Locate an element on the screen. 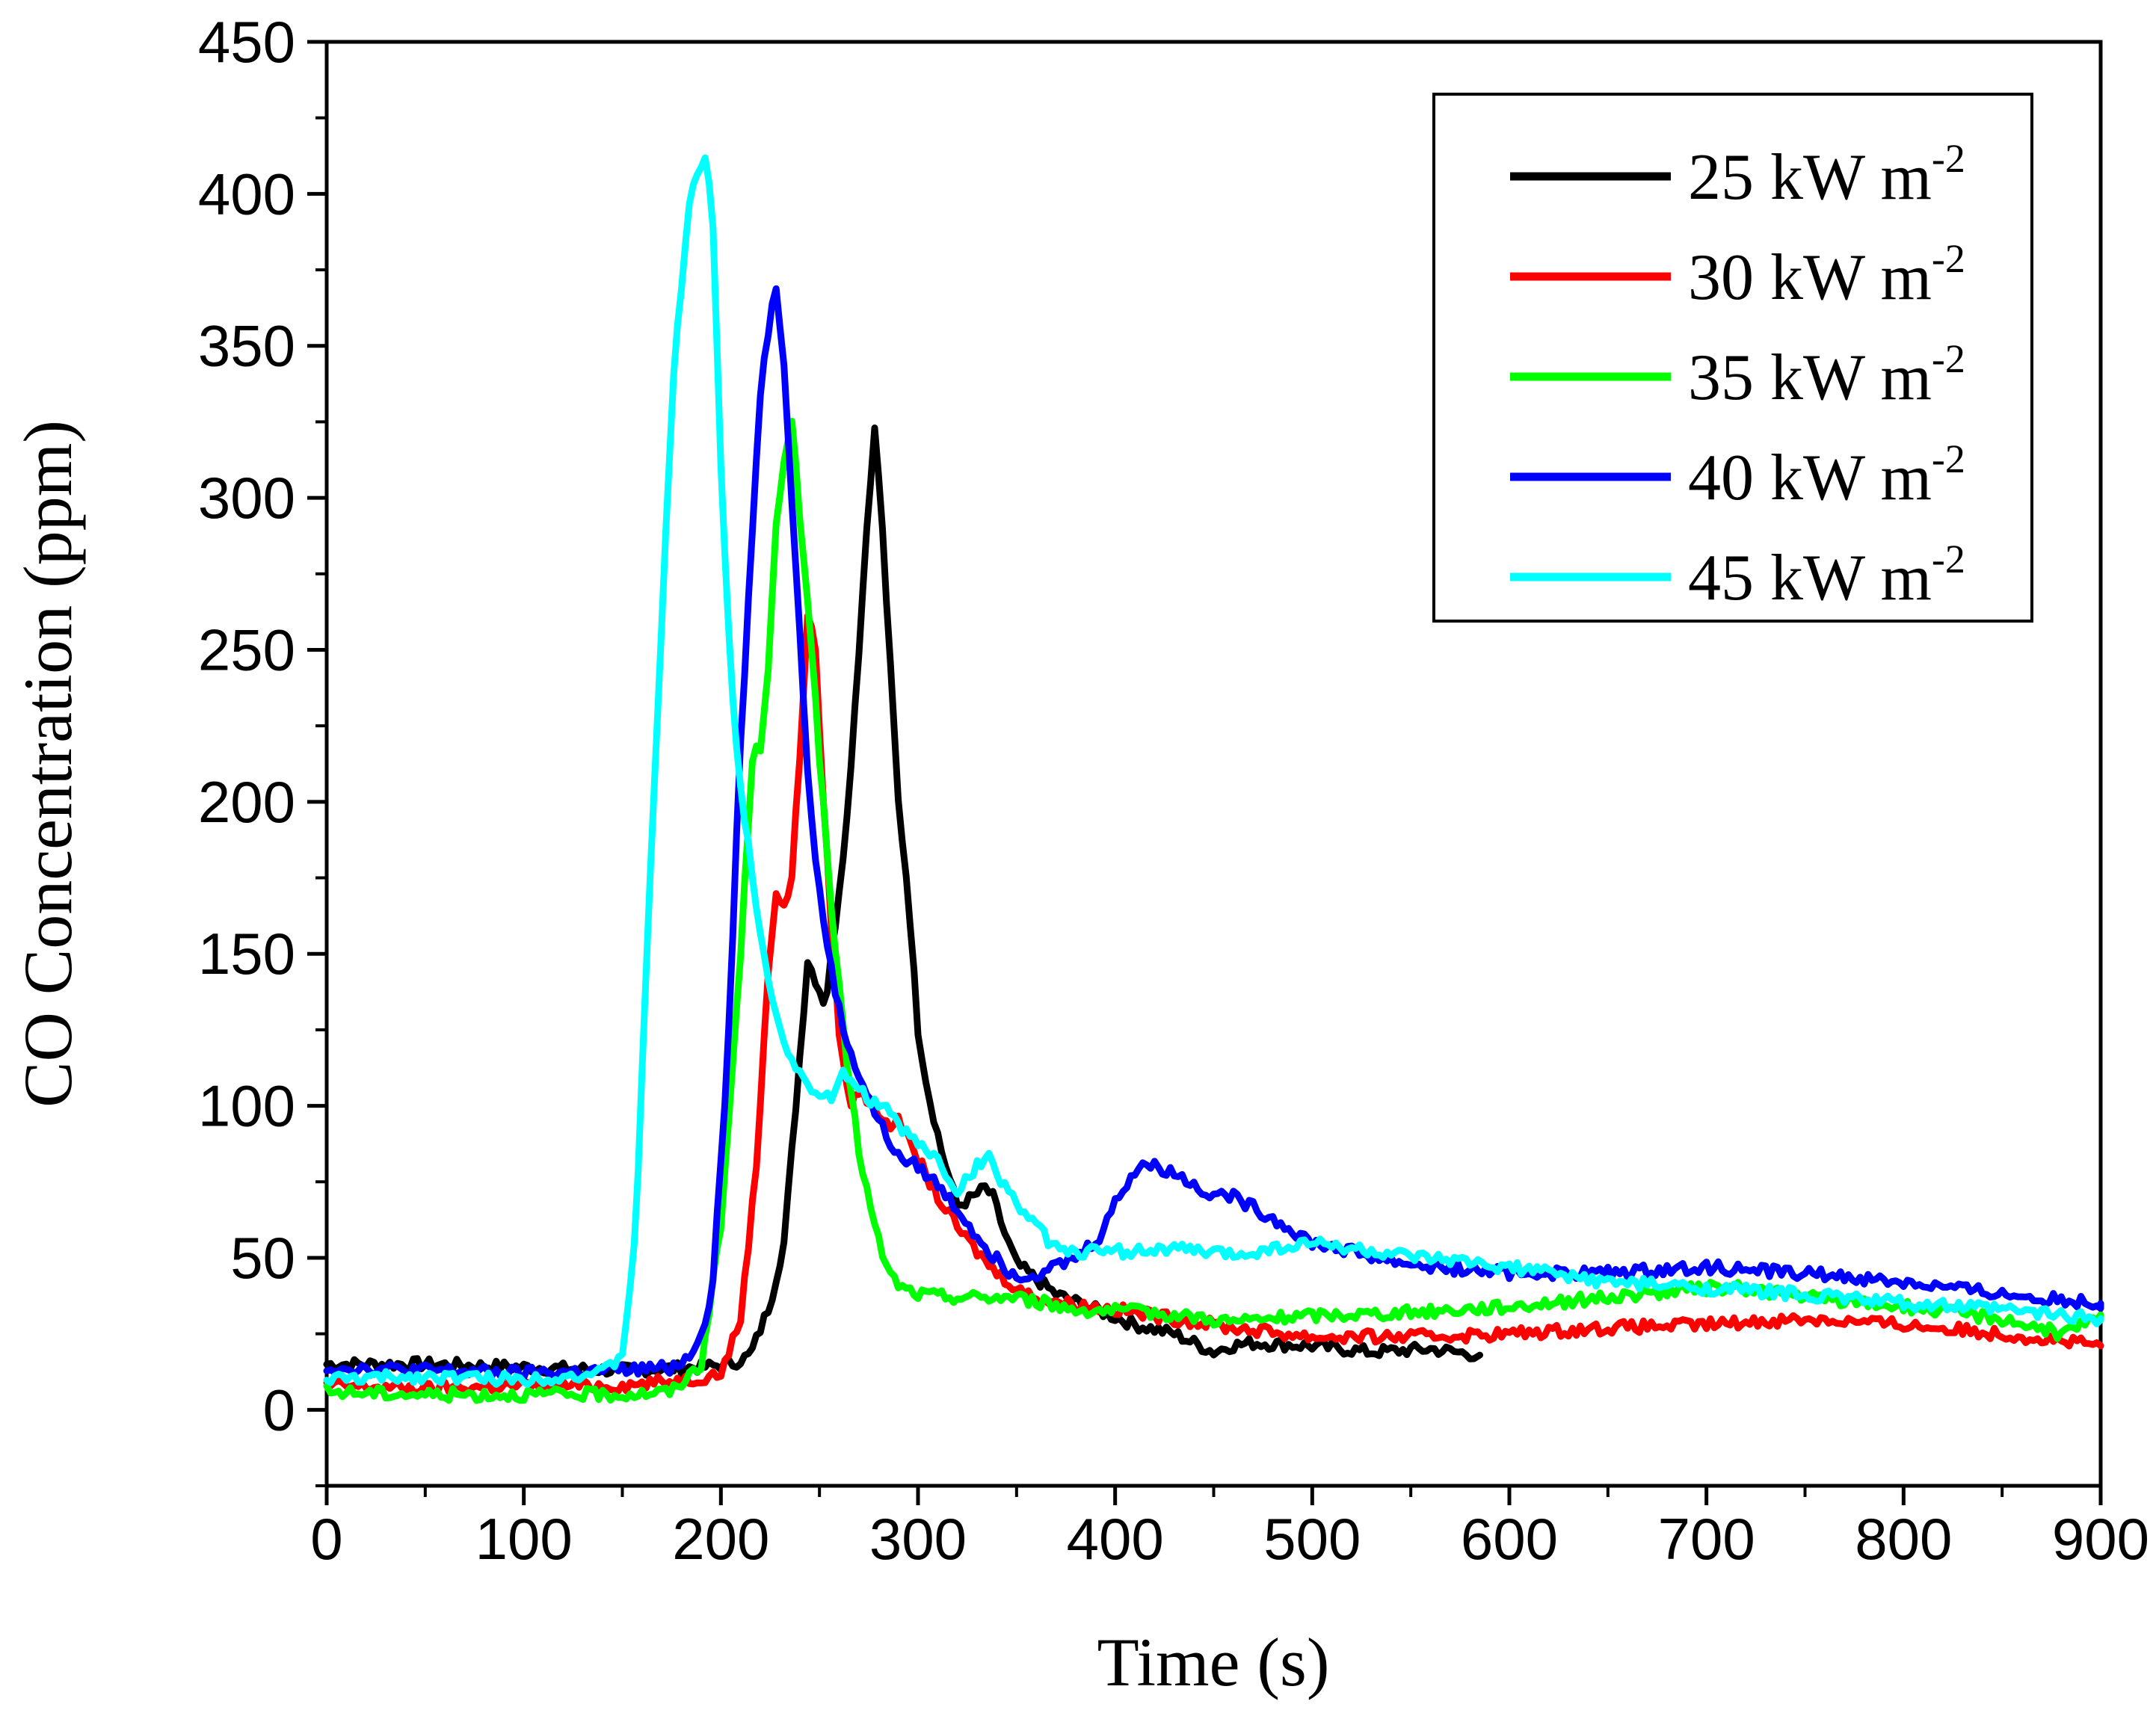 The image size is (2156, 1710). y-tick-label: 50 is located at coordinates (262, 1258).